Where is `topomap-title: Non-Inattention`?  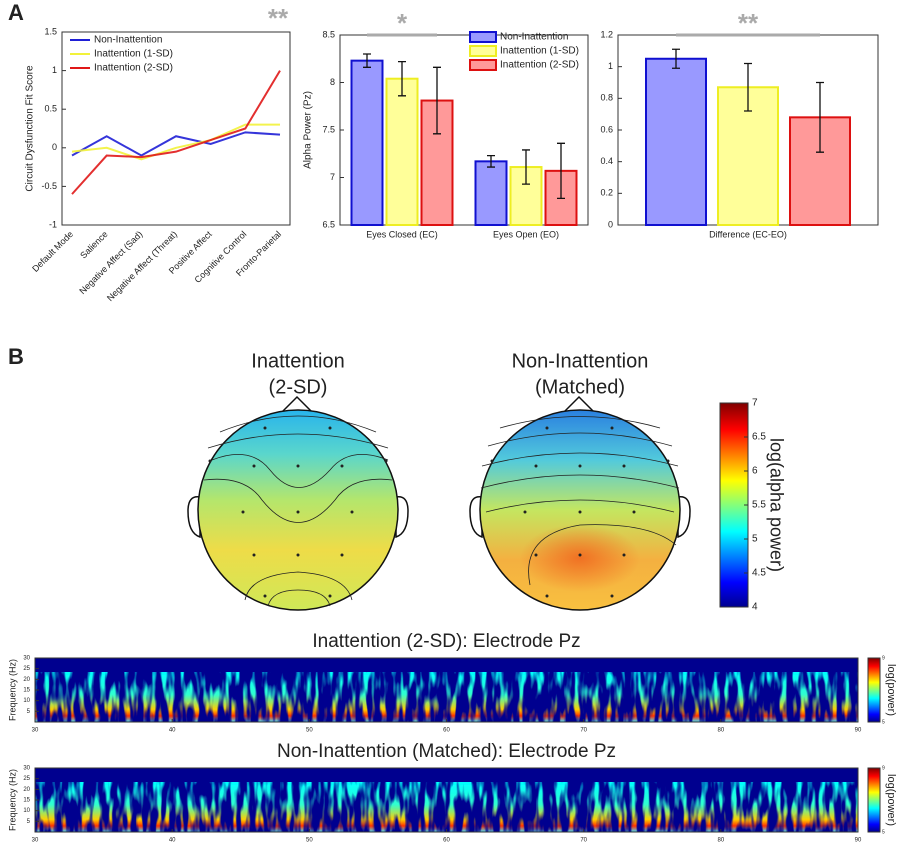 topomap-title: Non-Inattention is located at coordinates (580, 361).